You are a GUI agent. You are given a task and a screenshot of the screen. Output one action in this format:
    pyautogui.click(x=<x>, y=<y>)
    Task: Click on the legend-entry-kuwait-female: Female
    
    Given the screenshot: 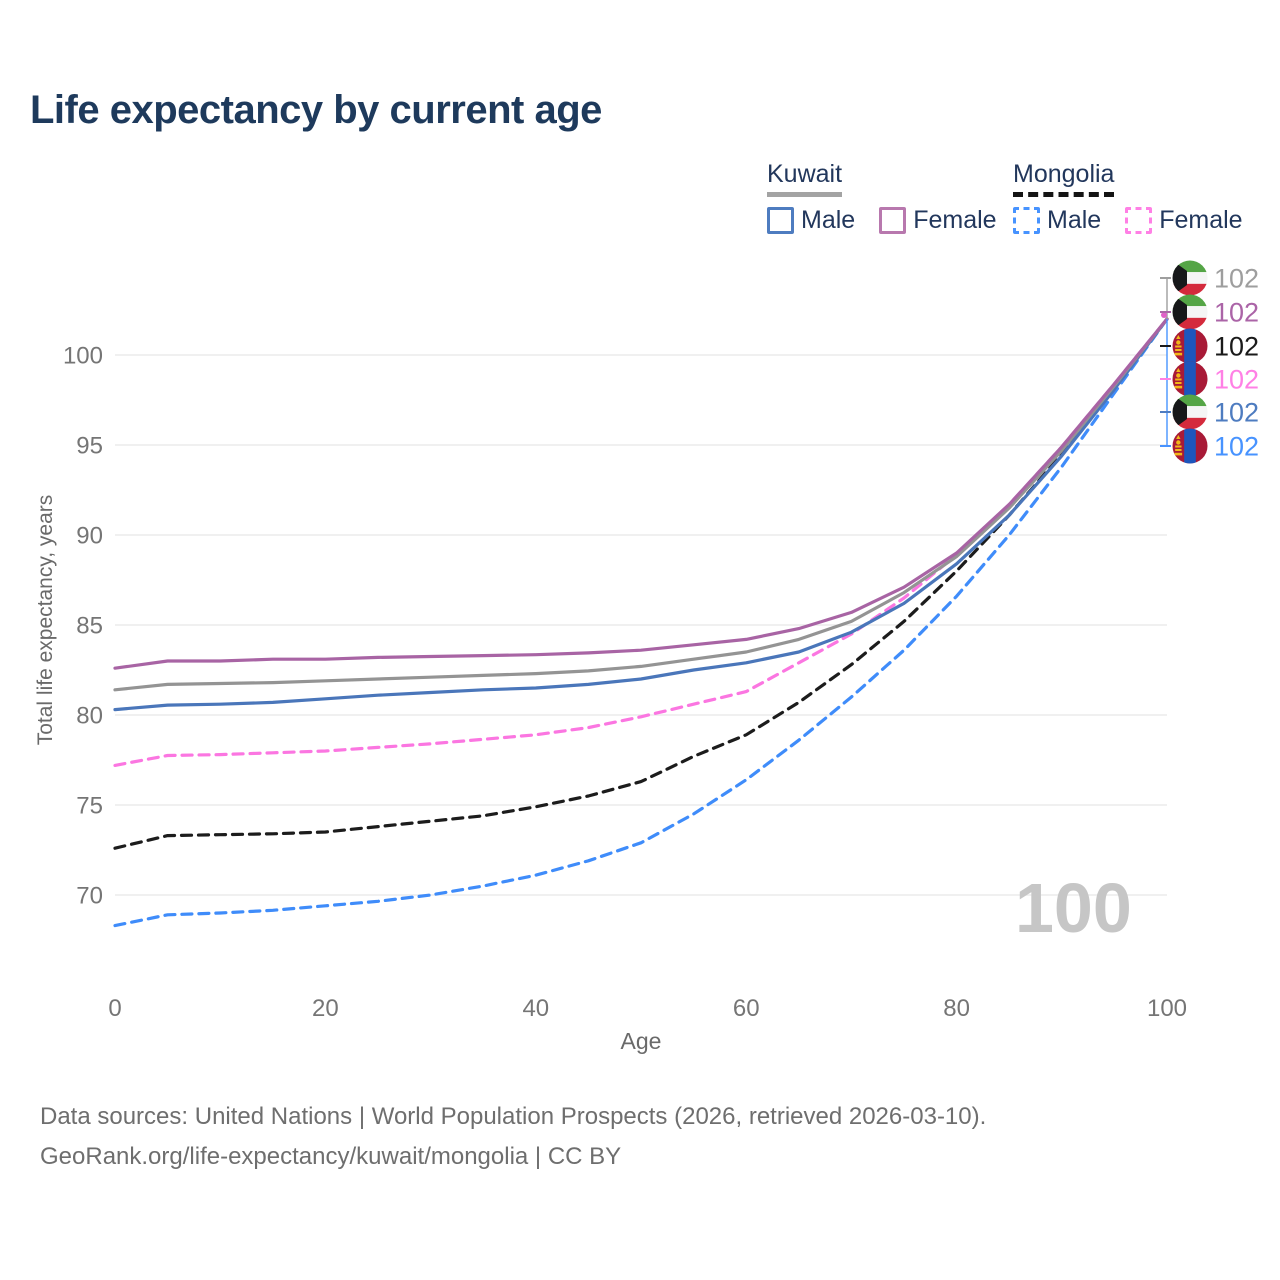 What is the action you would take?
    pyautogui.click(x=938, y=220)
    